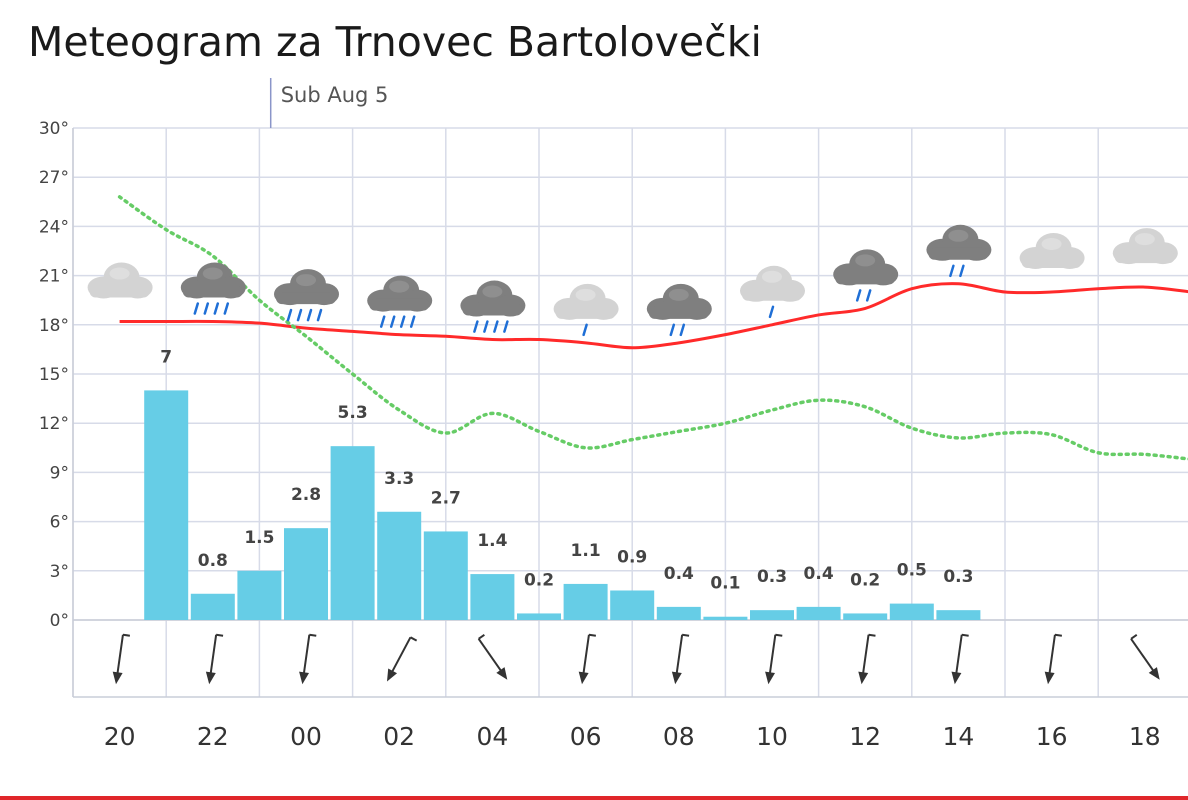 This screenshot has width=1188, height=800. I want to click on x-tick-label: 02, so click(399, 736).